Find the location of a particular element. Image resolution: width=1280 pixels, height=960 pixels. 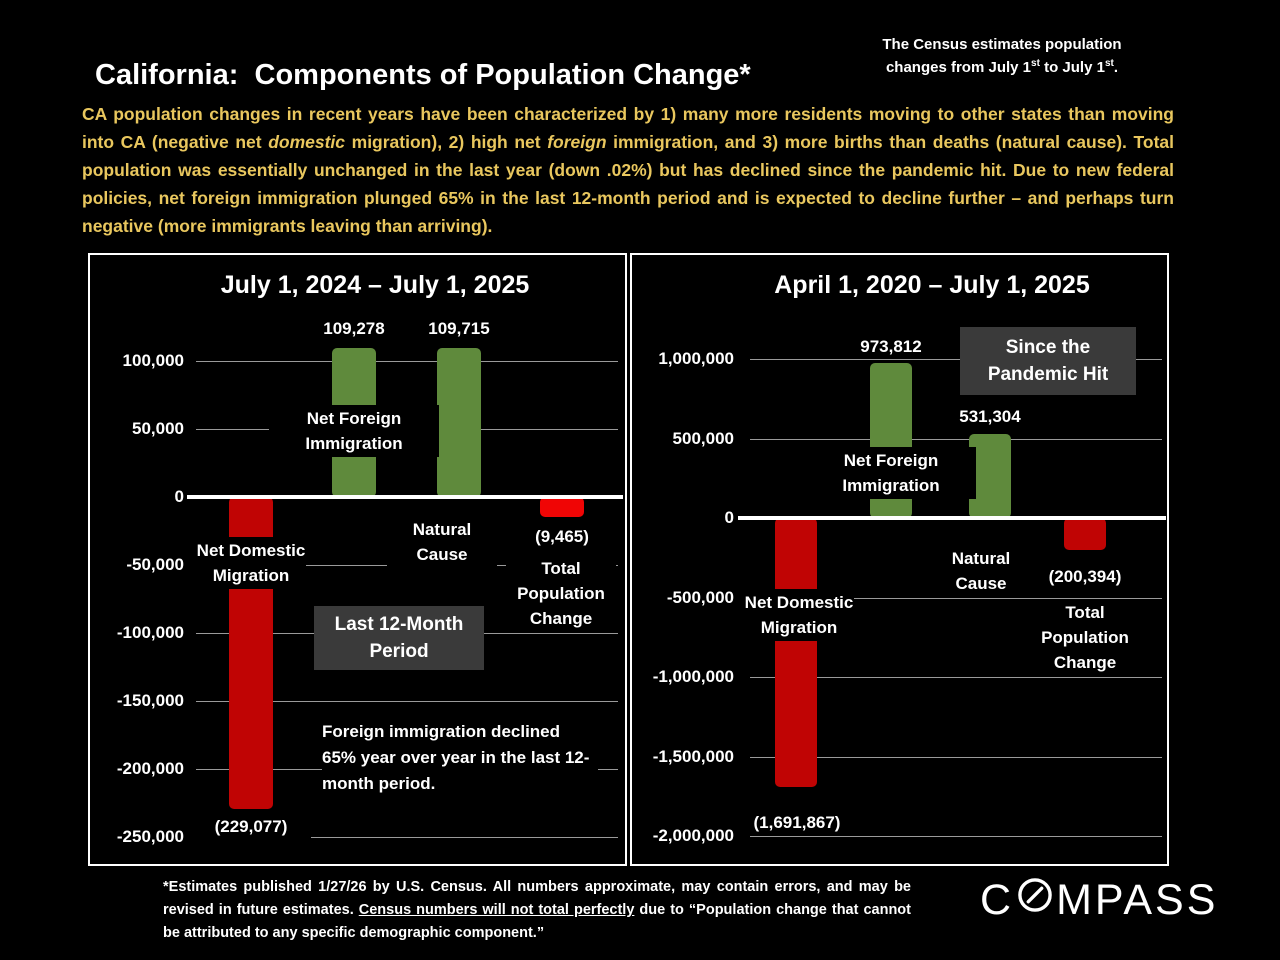

chart-title-left: July 1, 2024 – July 1, 2025 is located at coordinates (375, 285).